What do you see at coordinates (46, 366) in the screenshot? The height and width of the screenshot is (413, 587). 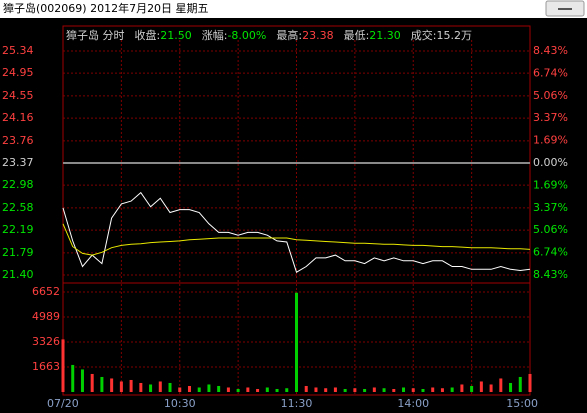 I see `y-tick-label: 1663` at bounding box center [46, 366].